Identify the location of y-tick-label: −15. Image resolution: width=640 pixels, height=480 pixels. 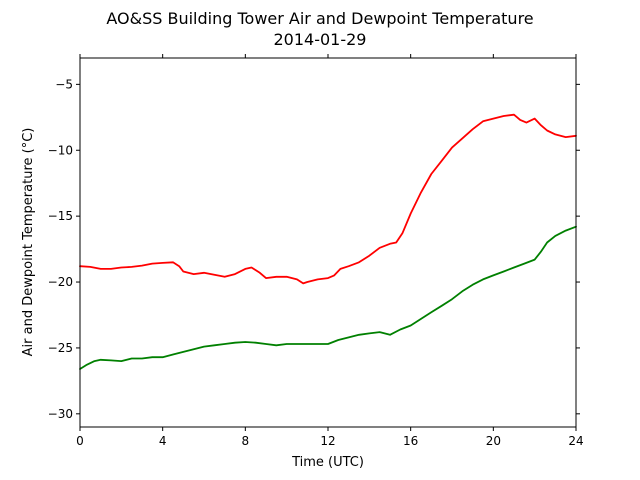
(60, 216).